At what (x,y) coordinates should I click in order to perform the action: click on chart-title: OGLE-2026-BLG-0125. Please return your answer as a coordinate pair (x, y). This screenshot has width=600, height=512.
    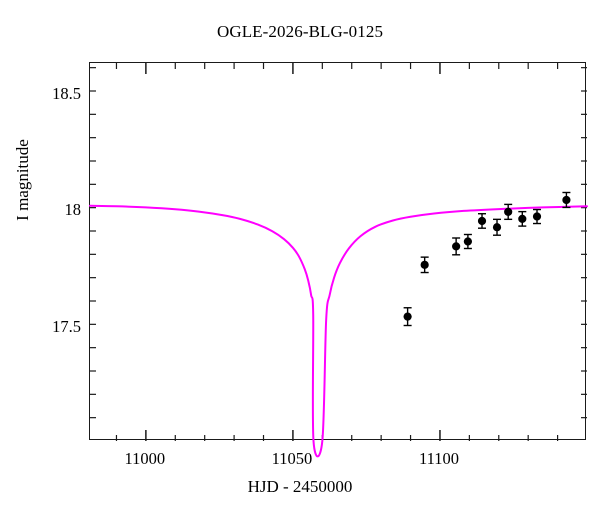
    Looking at the image, I should click on (300, 31).